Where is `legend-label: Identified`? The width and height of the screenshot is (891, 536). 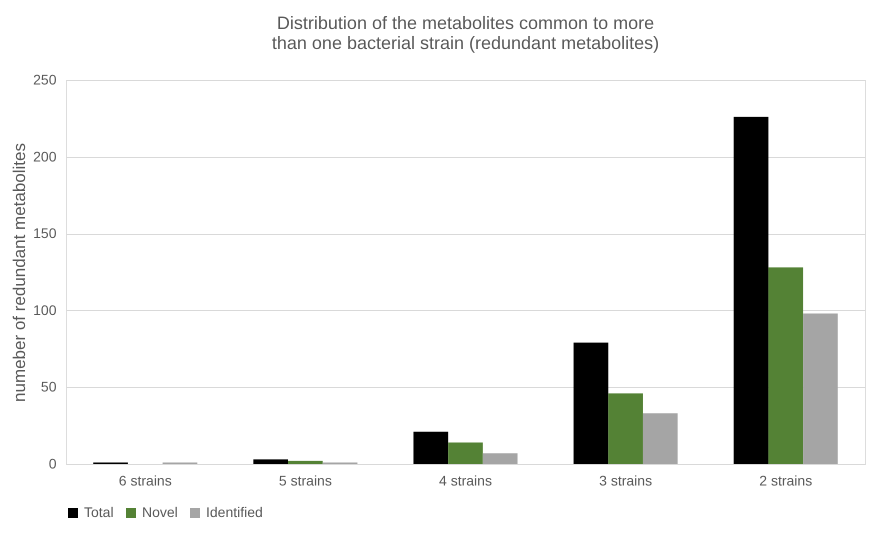
legend-label: Identified is located at coordinates (234, 512).